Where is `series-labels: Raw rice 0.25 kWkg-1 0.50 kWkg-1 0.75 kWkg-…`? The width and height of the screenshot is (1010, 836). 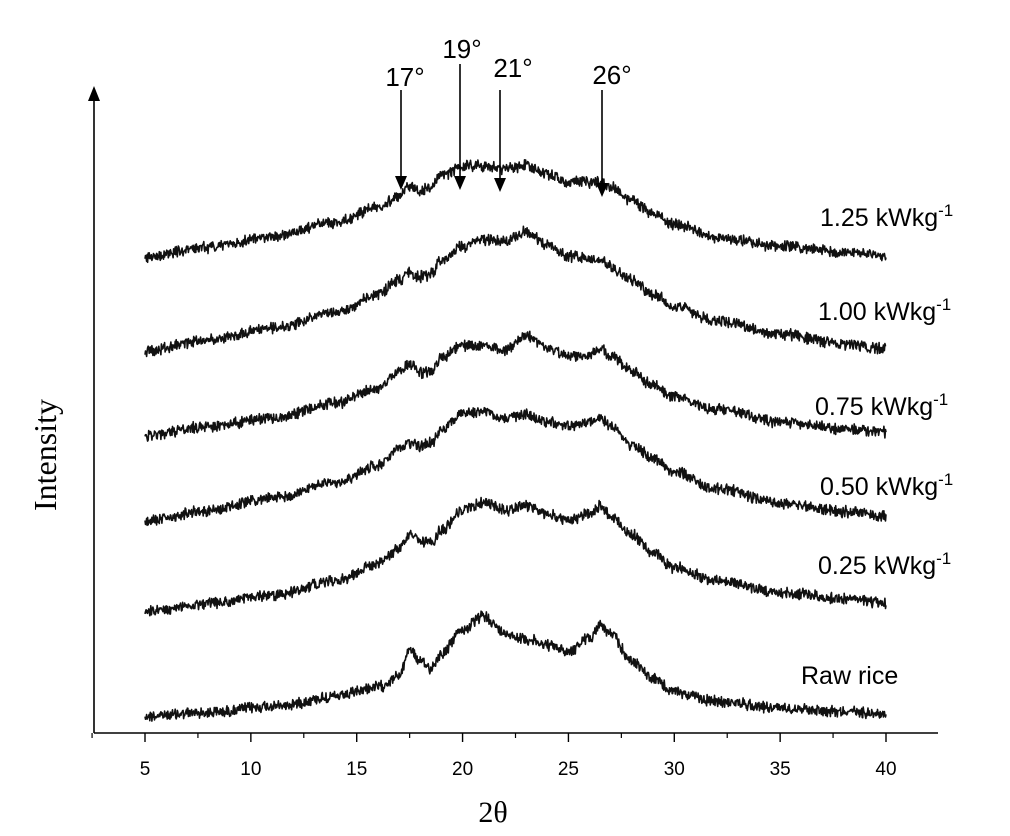 series-labels: Raw rice 0.25 kWkg-1 0.50 kWkg-1 0.75 kWkg-… is located at coordinates (877, 445).